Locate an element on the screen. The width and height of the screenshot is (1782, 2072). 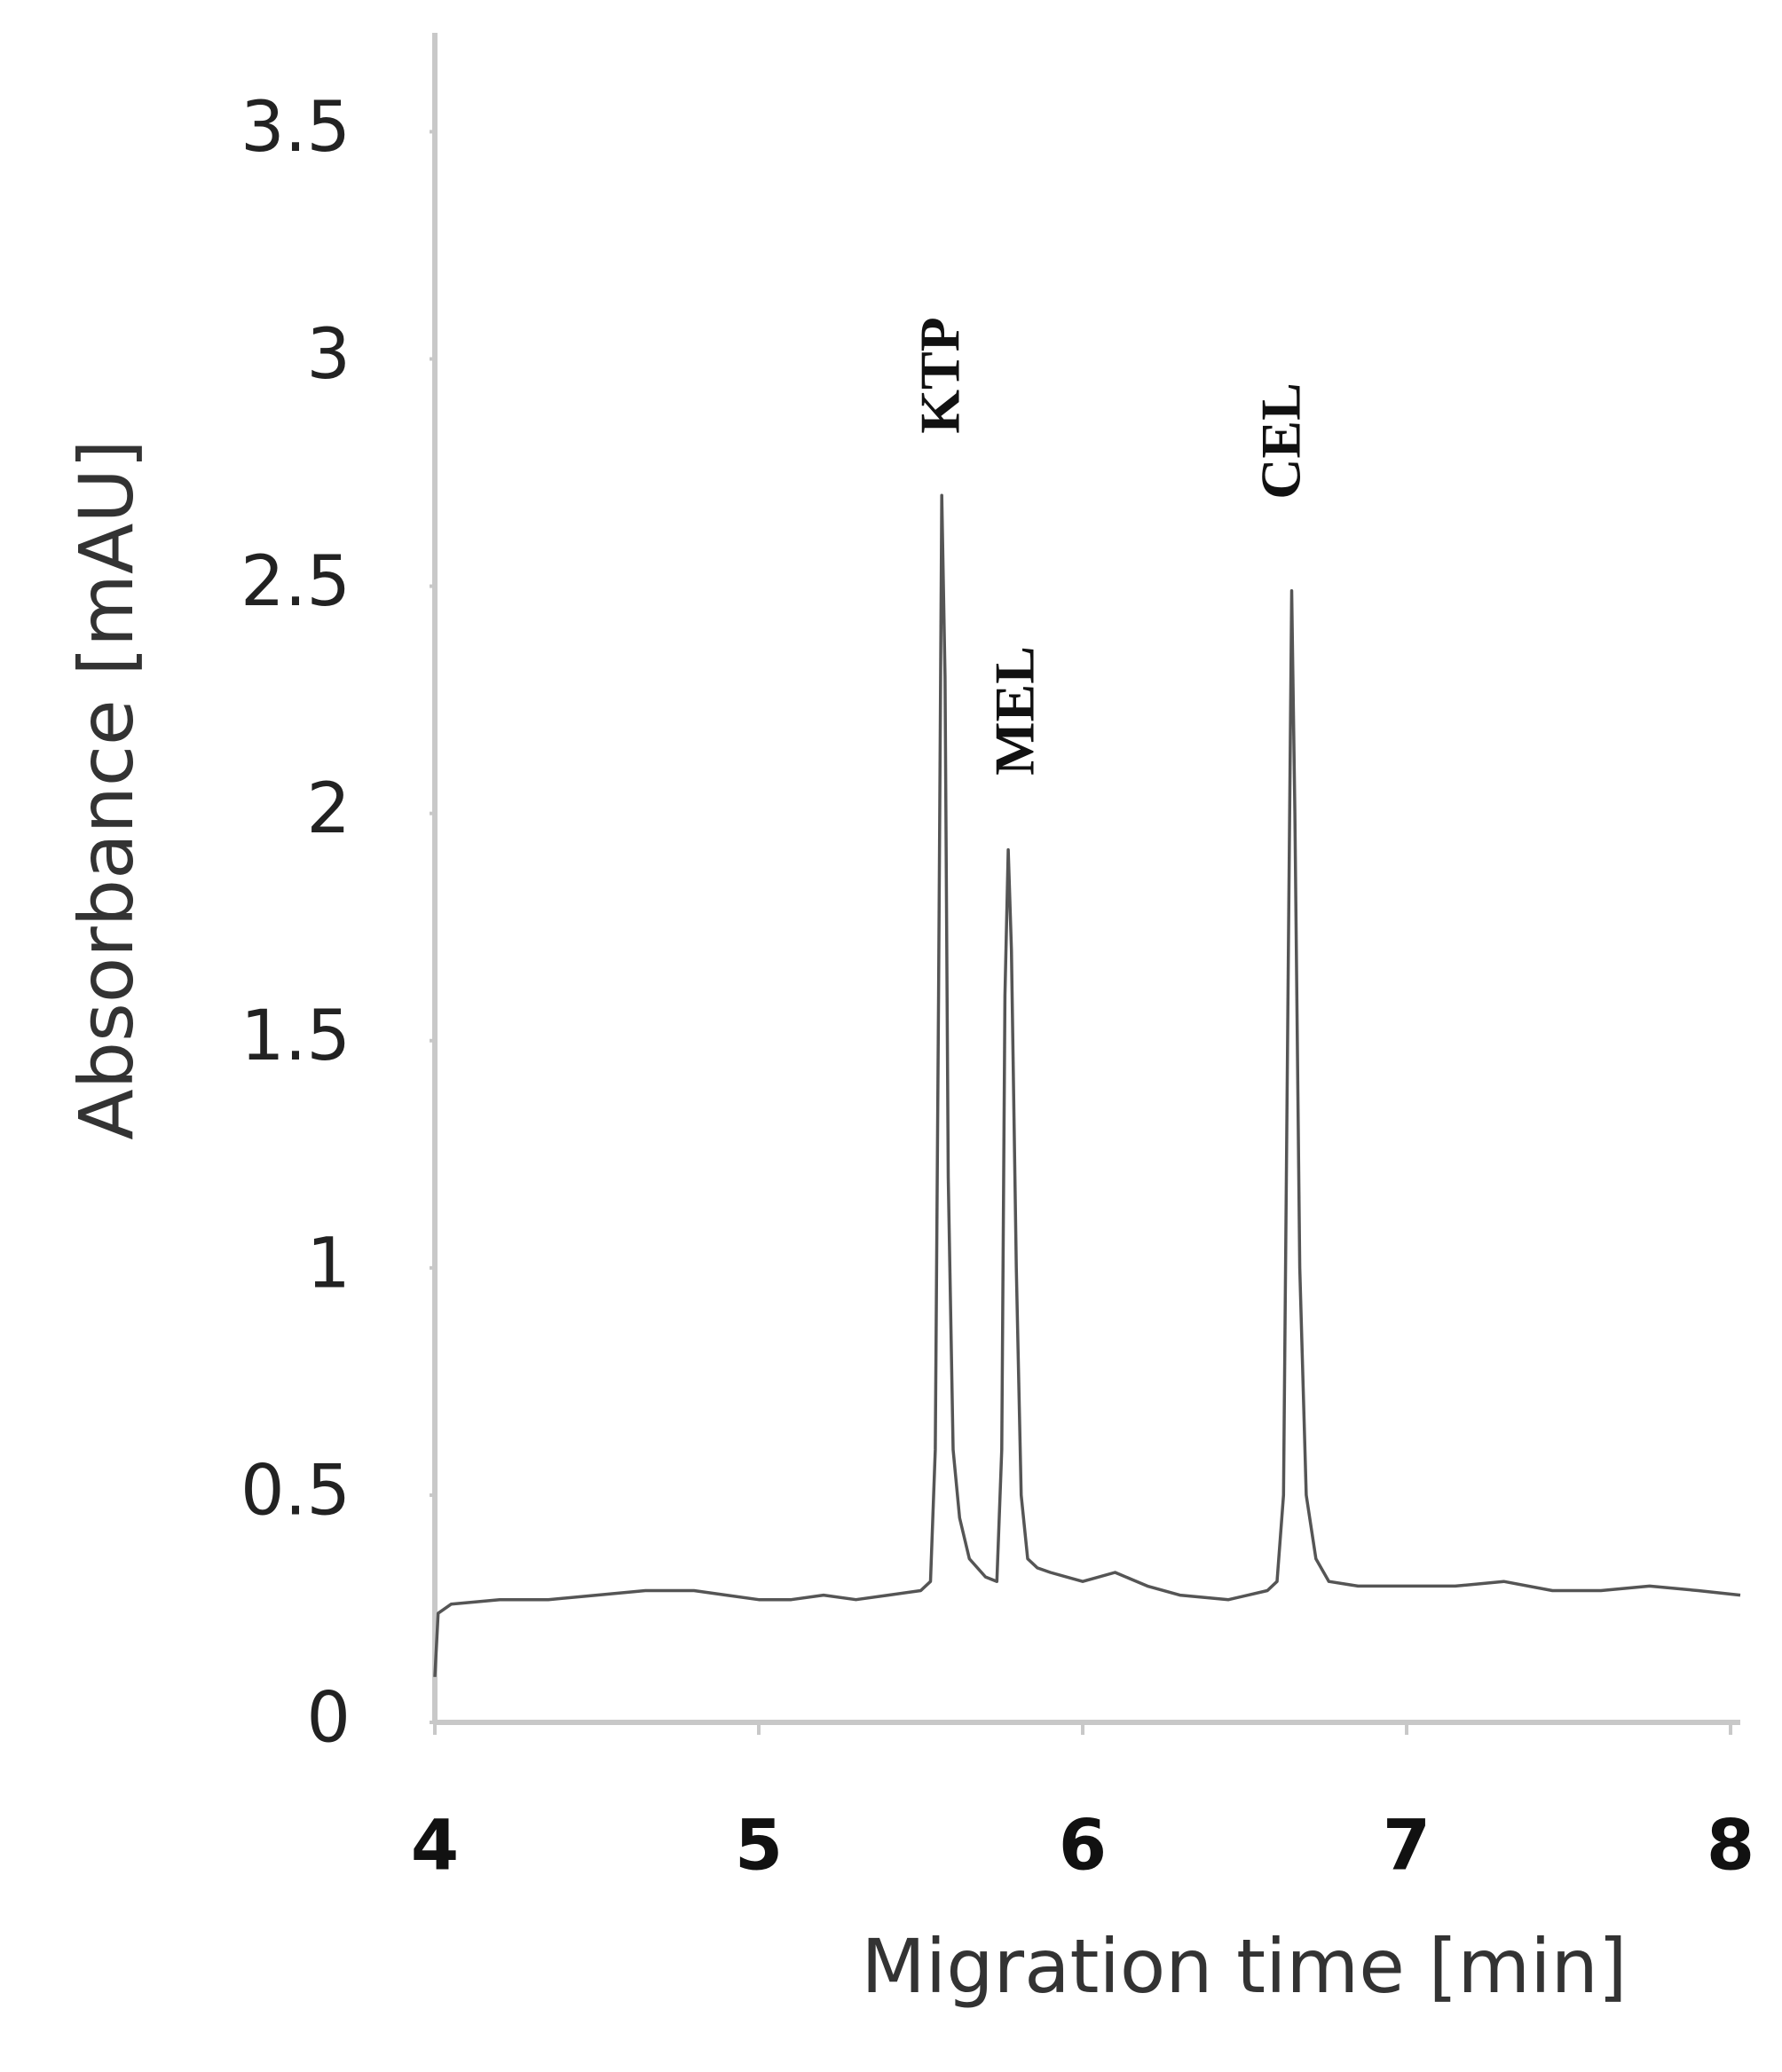
peak-label: CEL is located at coordinates (1281, 441).